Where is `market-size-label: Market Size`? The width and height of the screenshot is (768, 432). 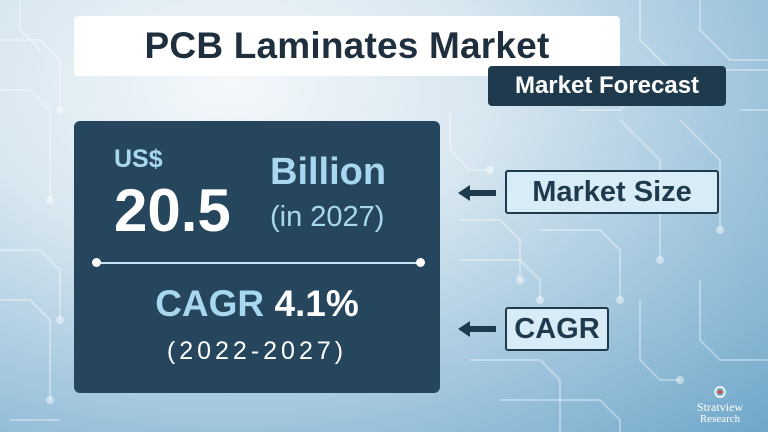
market-size-label: Market Size is located at coordinates (612, 192).